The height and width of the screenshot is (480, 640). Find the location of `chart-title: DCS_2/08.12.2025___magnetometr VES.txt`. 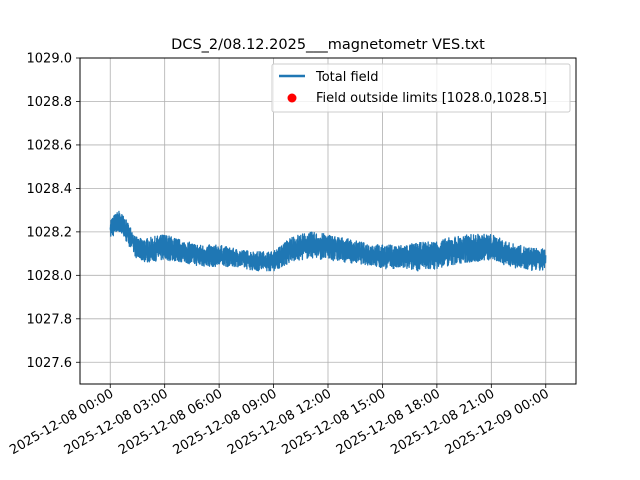

chart-title: DCS_2/08.12.2025___magnetometr VES.txt is located at coordinates (328, 45).